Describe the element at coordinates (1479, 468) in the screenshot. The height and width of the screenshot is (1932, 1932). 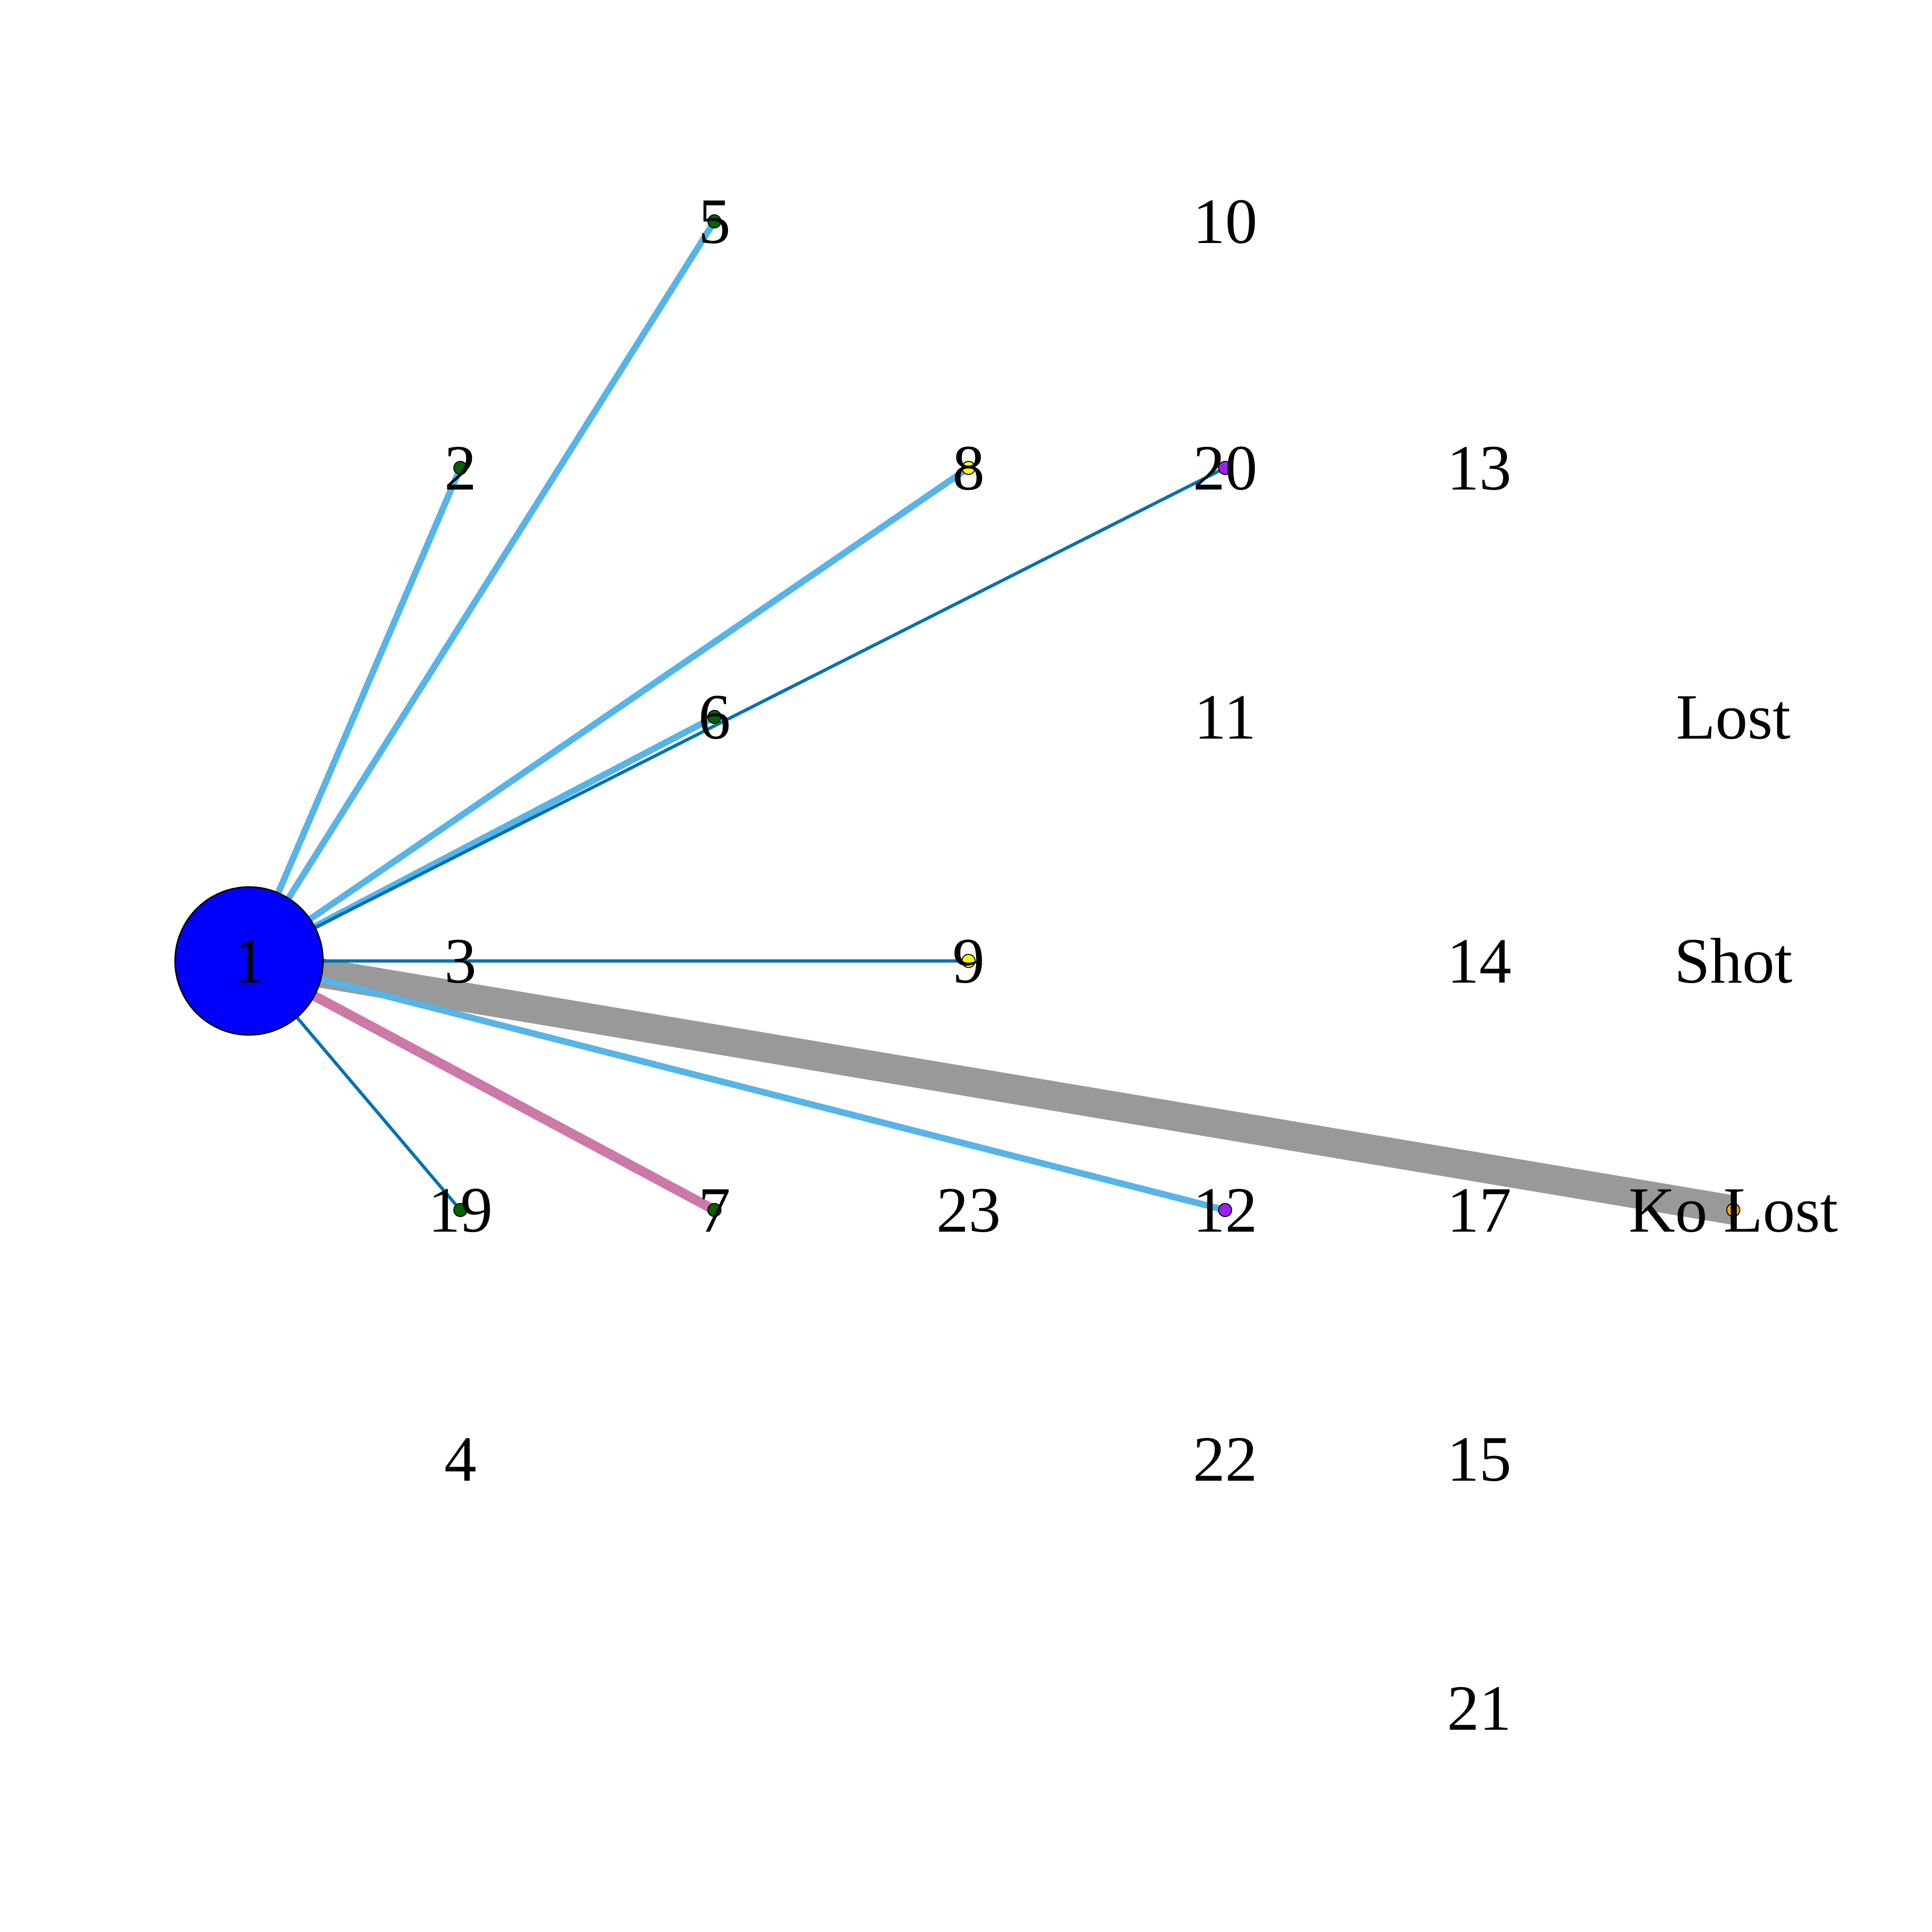
I see `node-label-13: 13` at that location.